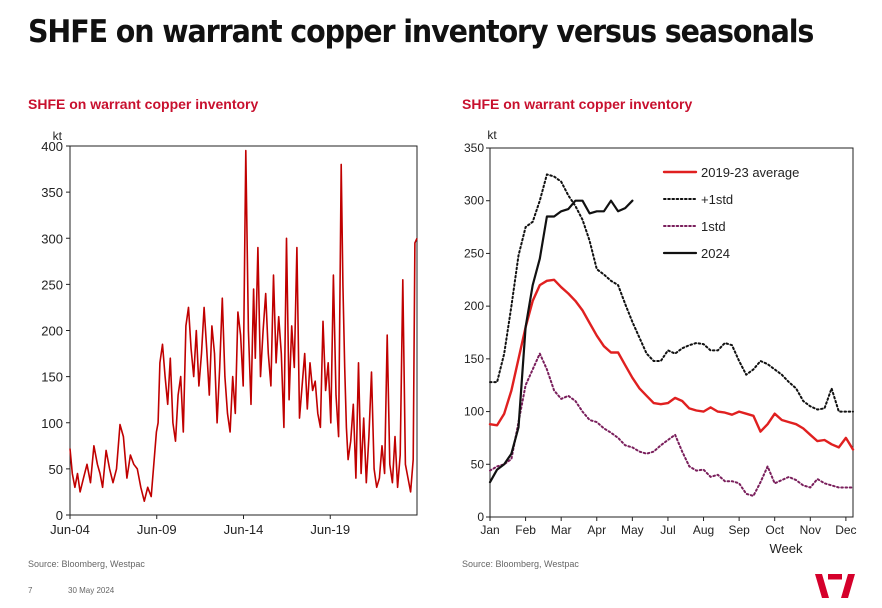 The image size is (882, 608). I want to click on left-y-tick-label: 100, so click(52, 423).